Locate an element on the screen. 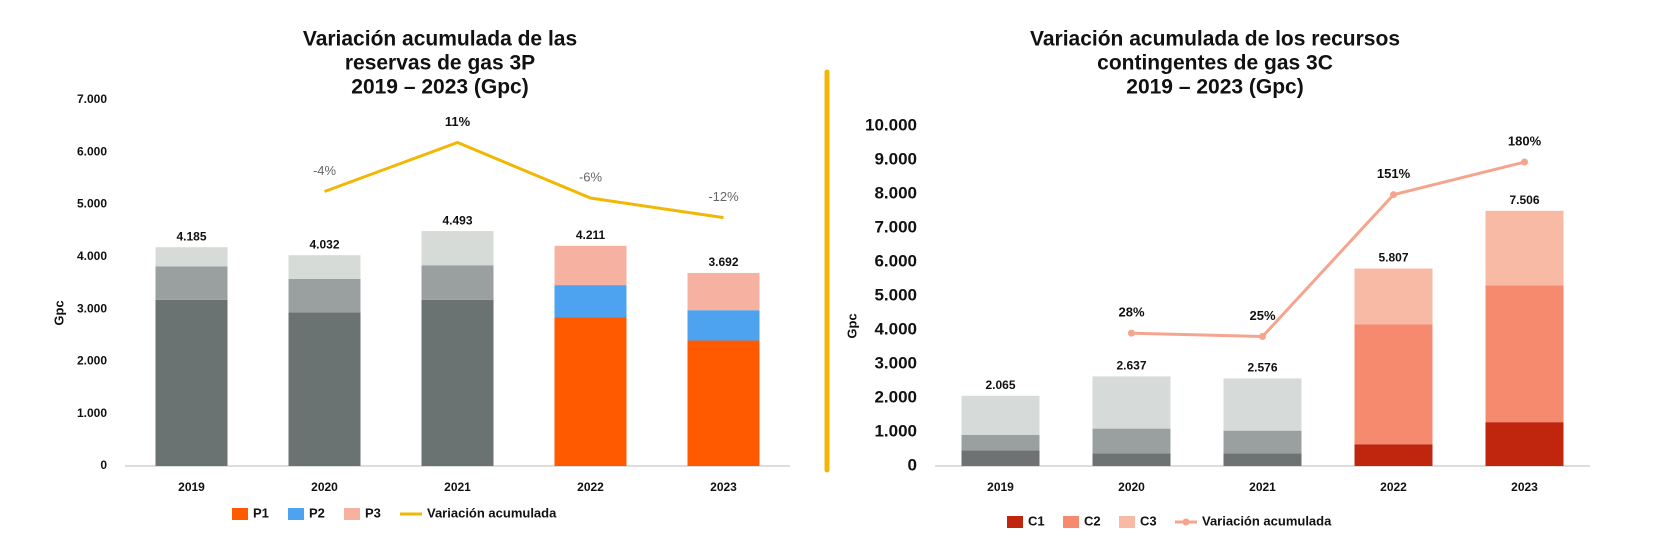 Image resolution: width=1654 pixels, height=544 pixels. total-label: 2.637 is located at coordinates (1131, 366).